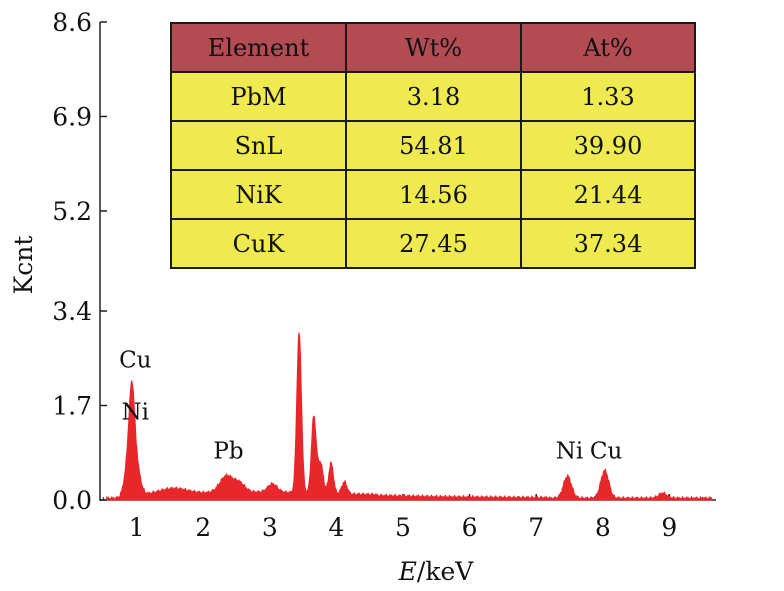  I want to click on table-cell: SnL, so click(258, 145).